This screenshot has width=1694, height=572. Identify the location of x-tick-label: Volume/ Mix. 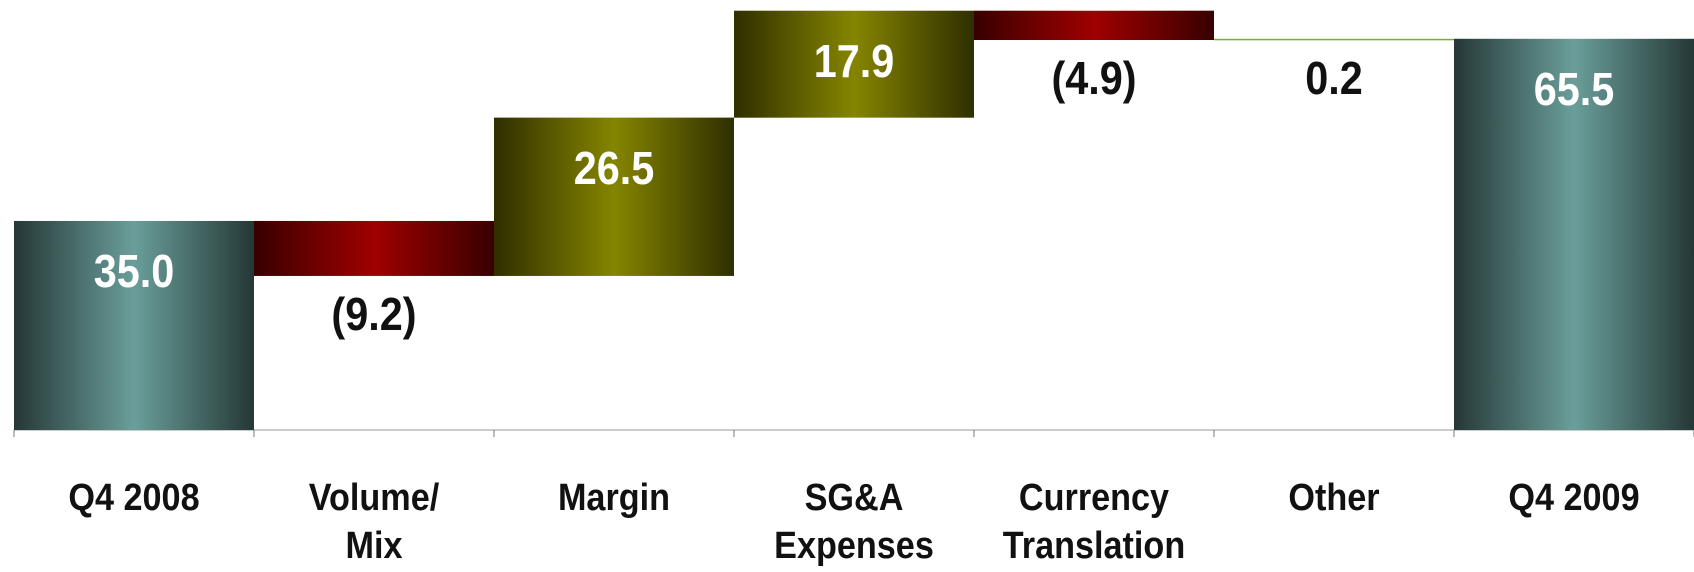
(374, 522).